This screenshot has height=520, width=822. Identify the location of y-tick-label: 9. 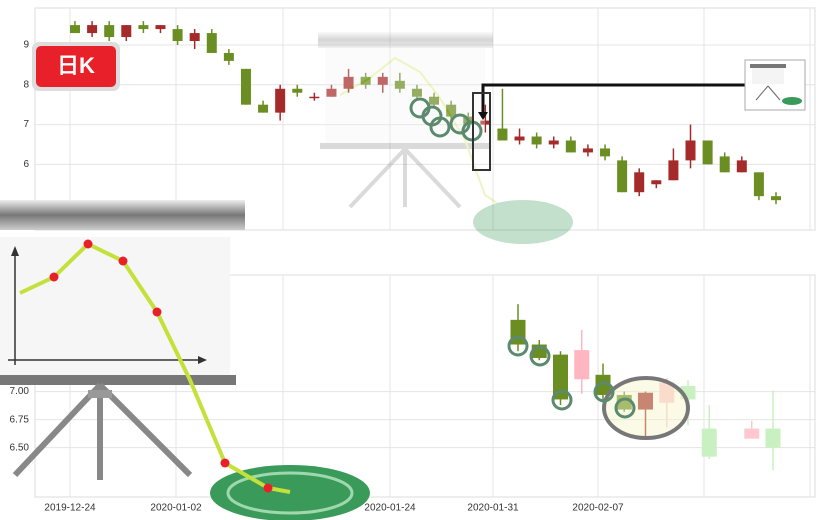
(26, 45).